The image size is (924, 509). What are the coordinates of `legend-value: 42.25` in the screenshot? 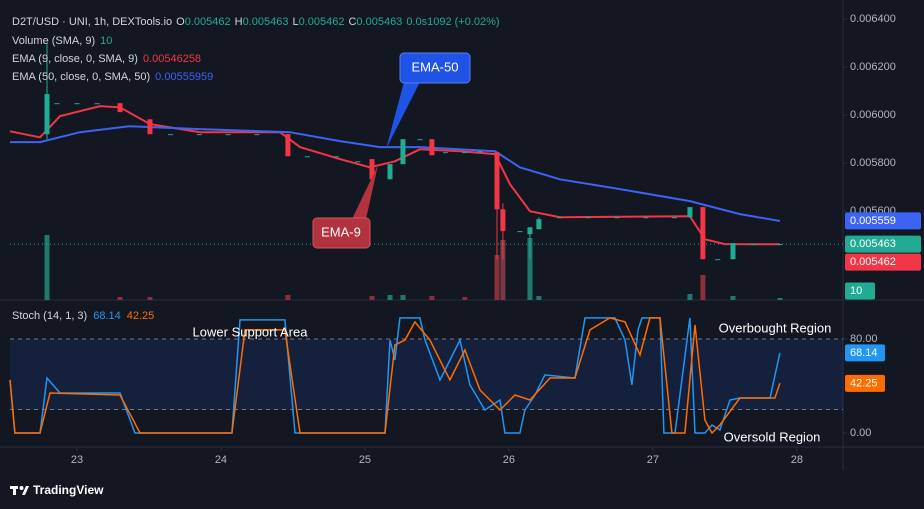 It's located at (141, 316).